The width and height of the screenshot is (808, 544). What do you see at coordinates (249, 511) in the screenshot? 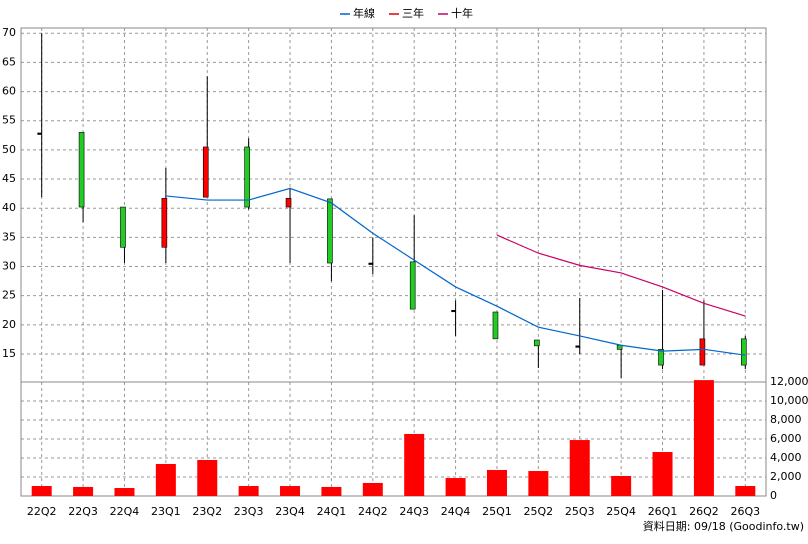
I see `x-tick-label: 23Q3` at bounding box center [249, 511].